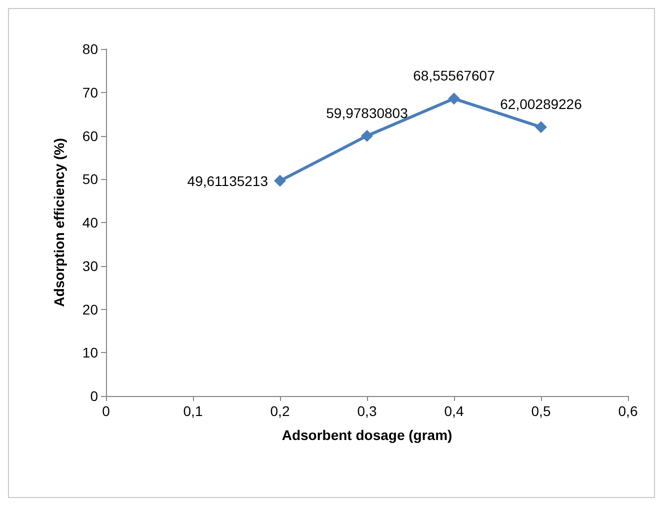 This screenshot has width=663, height=506. What do you see at coordinates (367, 112) in the screenshot?
I see `data-label: 59,97830803` at bounding box center [367, 112].